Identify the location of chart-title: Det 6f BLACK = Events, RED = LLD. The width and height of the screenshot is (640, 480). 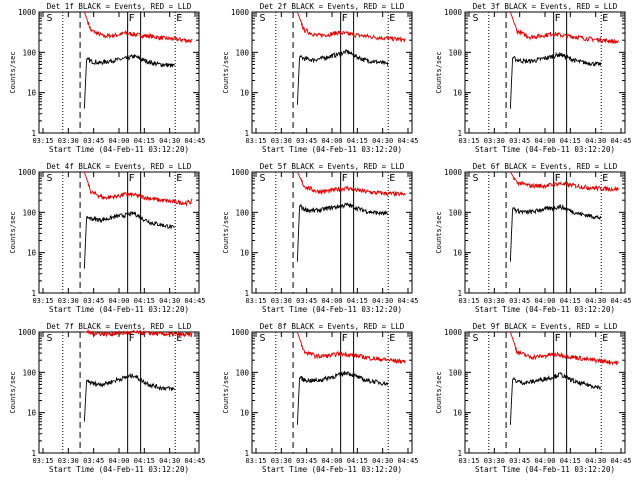
(545, 166).